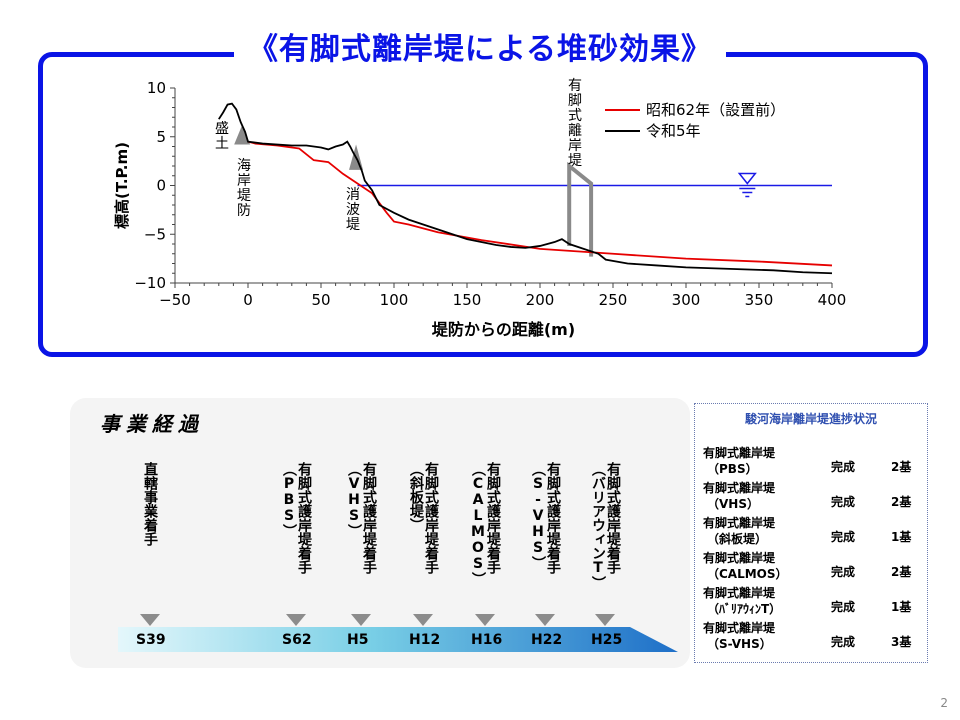 The height and width of the screenshot is (720, 960). I want to click on annotation-label-3: 有脚式離岸堤, so click(575, 123).